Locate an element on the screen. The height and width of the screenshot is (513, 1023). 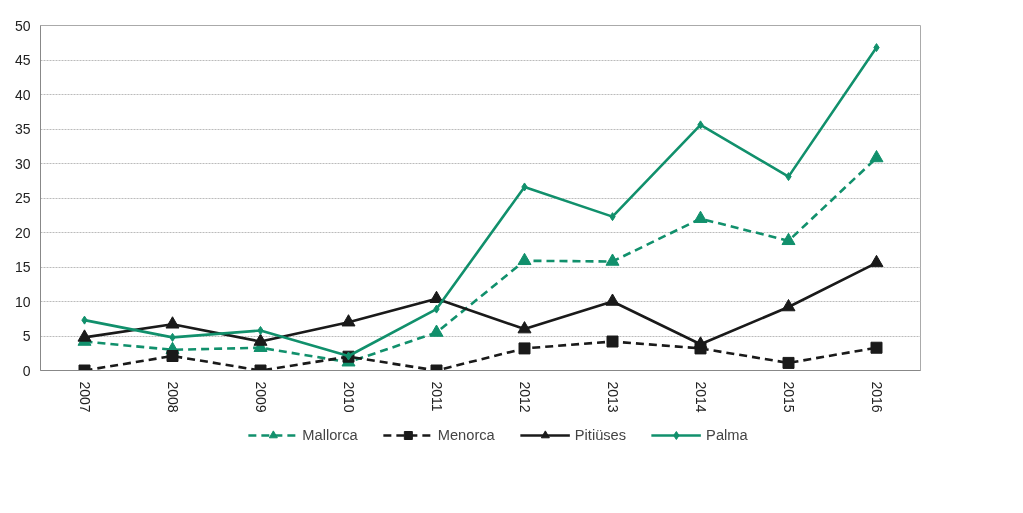
x-tick-label: 2010 is located at coordinates (348, 397).